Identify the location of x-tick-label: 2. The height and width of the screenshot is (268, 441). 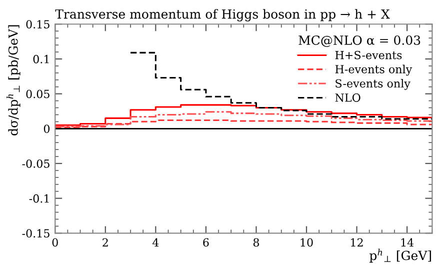
(105, 242).